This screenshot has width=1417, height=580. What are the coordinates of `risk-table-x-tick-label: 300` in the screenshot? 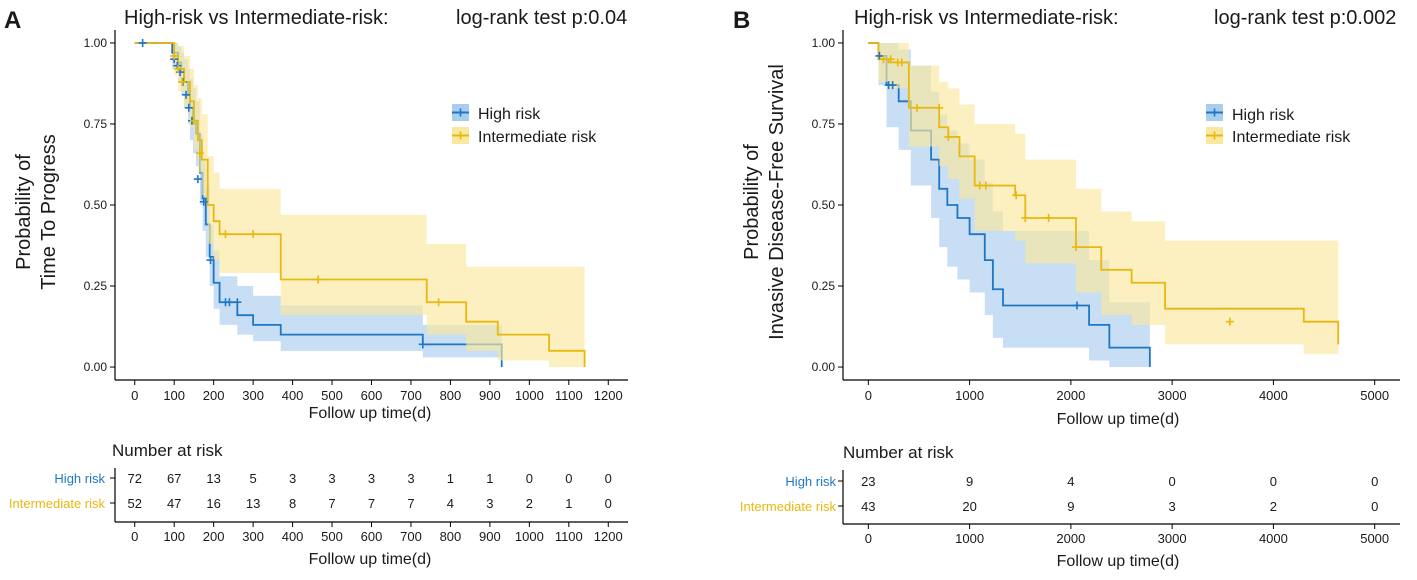 It's located at (253, 536).